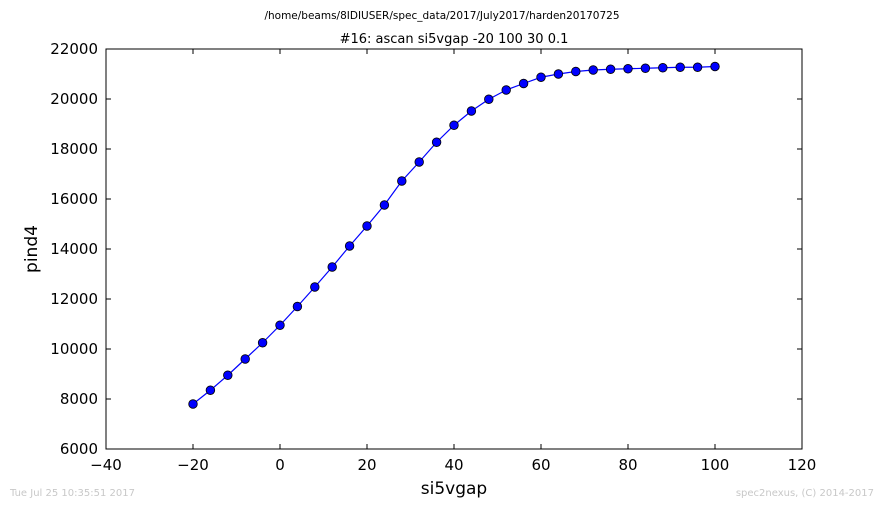 The height and width of the screenshot is (509, 884). What do you see at coordinates (540, 465) in the screenshot?
I see `x-tick-label: 60` at bounding box center [540, 465].